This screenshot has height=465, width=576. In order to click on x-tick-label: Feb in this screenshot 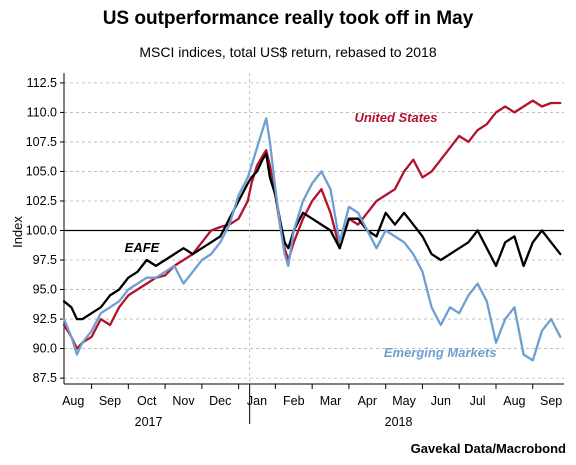, I will do `click(294, 401)`.